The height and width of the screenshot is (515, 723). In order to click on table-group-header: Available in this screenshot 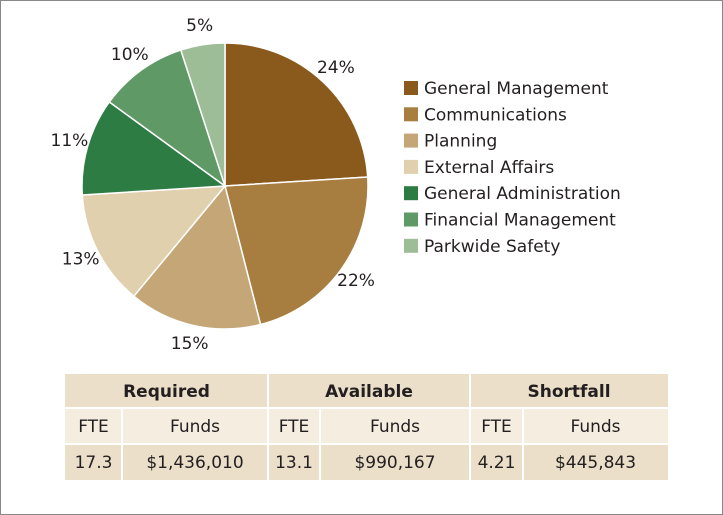, I will do `click(369, 392)`.